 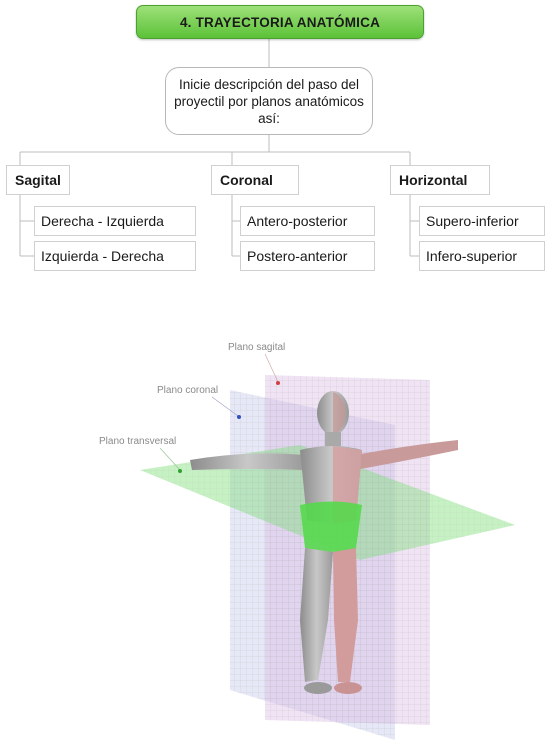 What do you see at coordinates (38, 180) in the screenshot?
I see `category-sagital: Sagital` at bounding box center [38, 180].